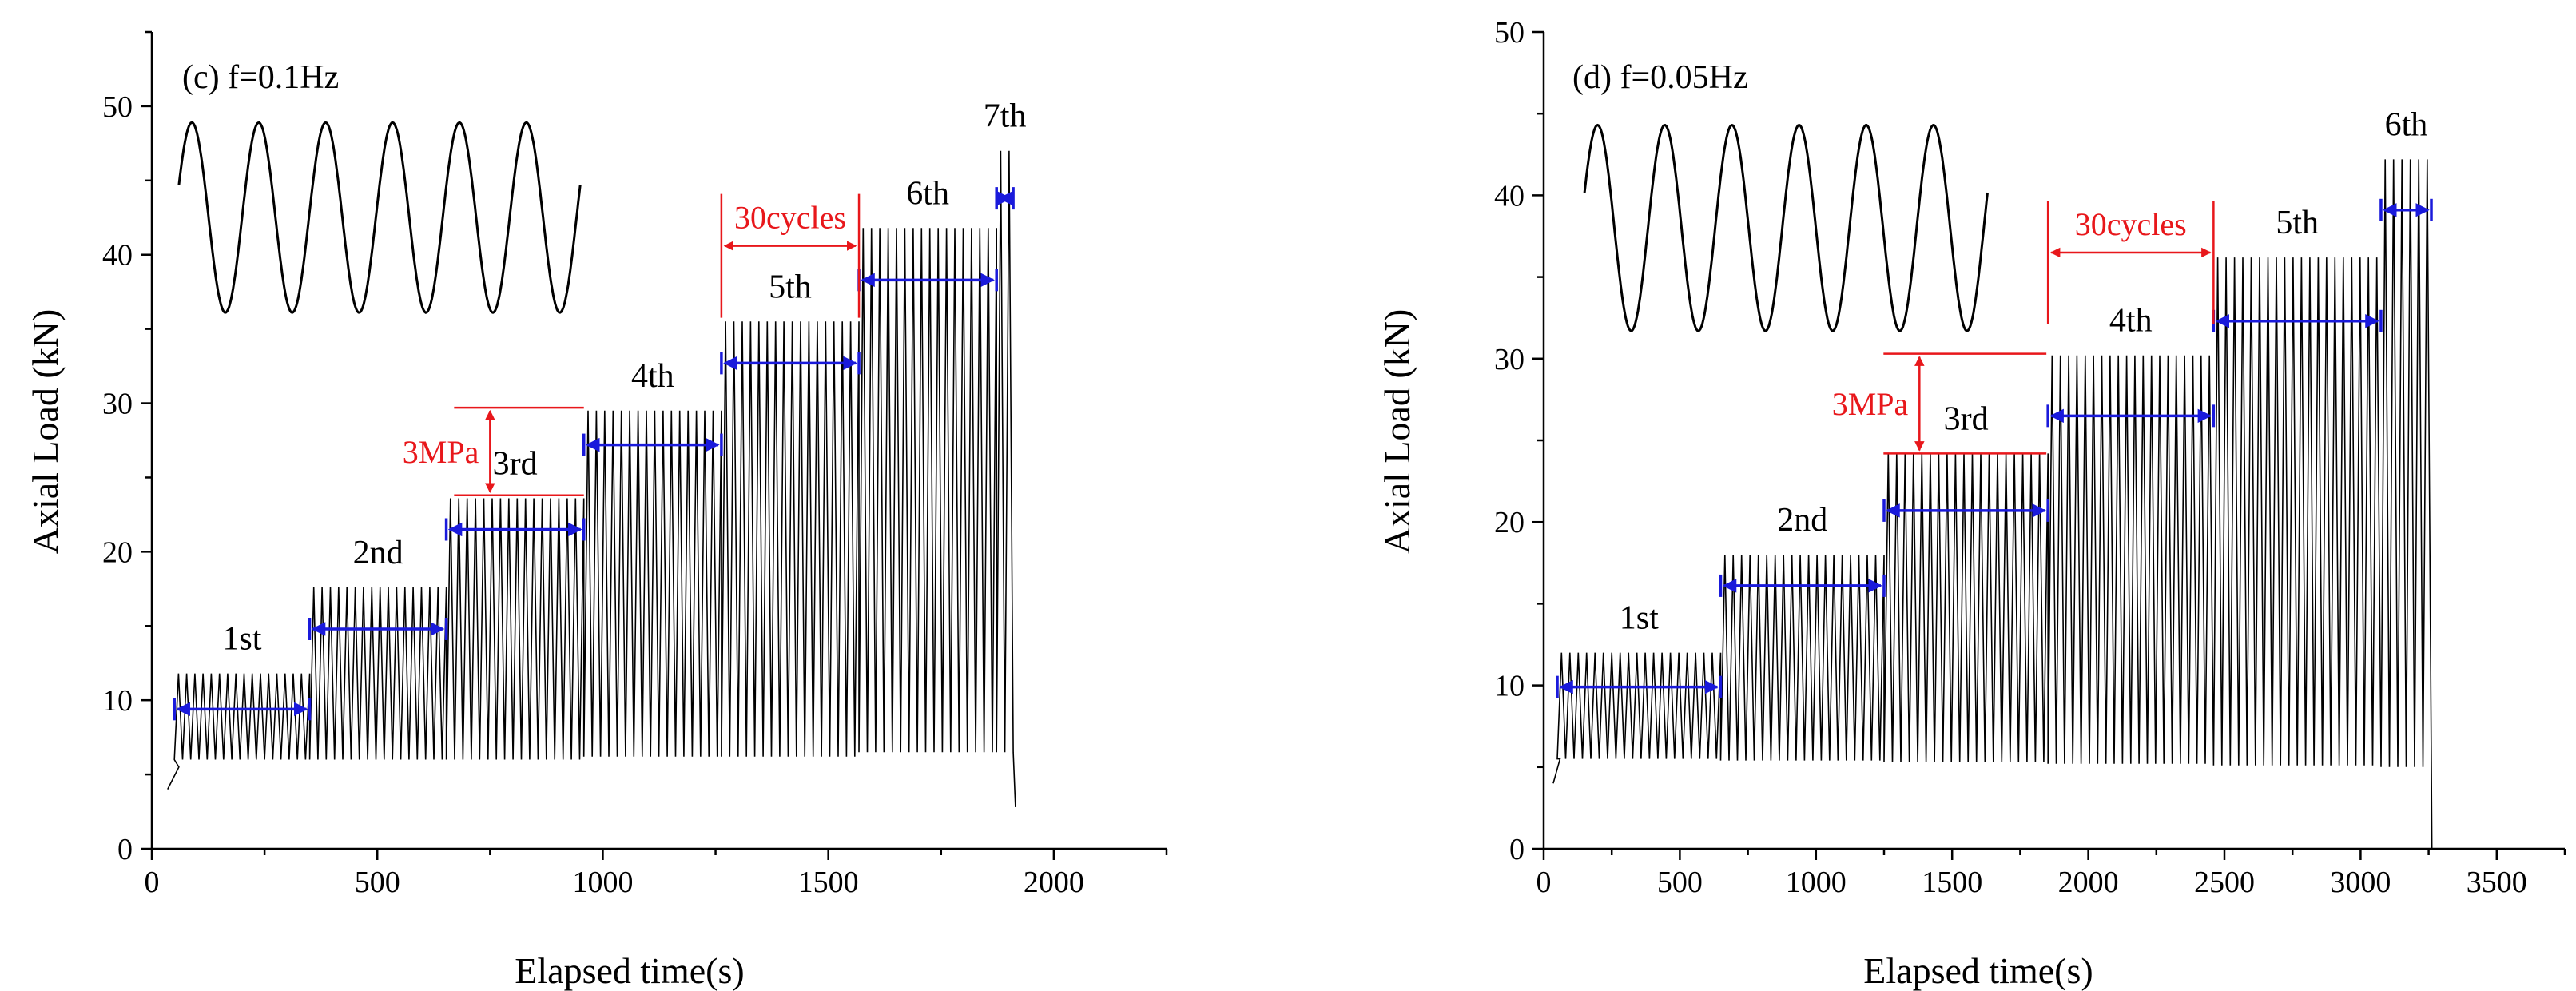 The image size is (2576, 991). What do you see at coordinates (1509, 686) in the screenshot?
I see `y-tick-label-d-10: 10` at bounding box center [1509, 686].